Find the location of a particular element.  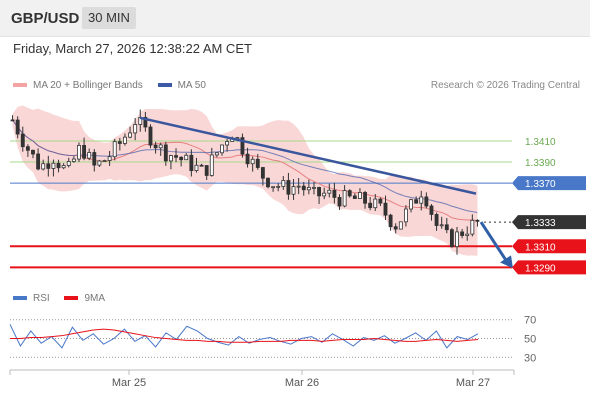

timeframe-button: 30 MIN is located at coordinates (109, 18).